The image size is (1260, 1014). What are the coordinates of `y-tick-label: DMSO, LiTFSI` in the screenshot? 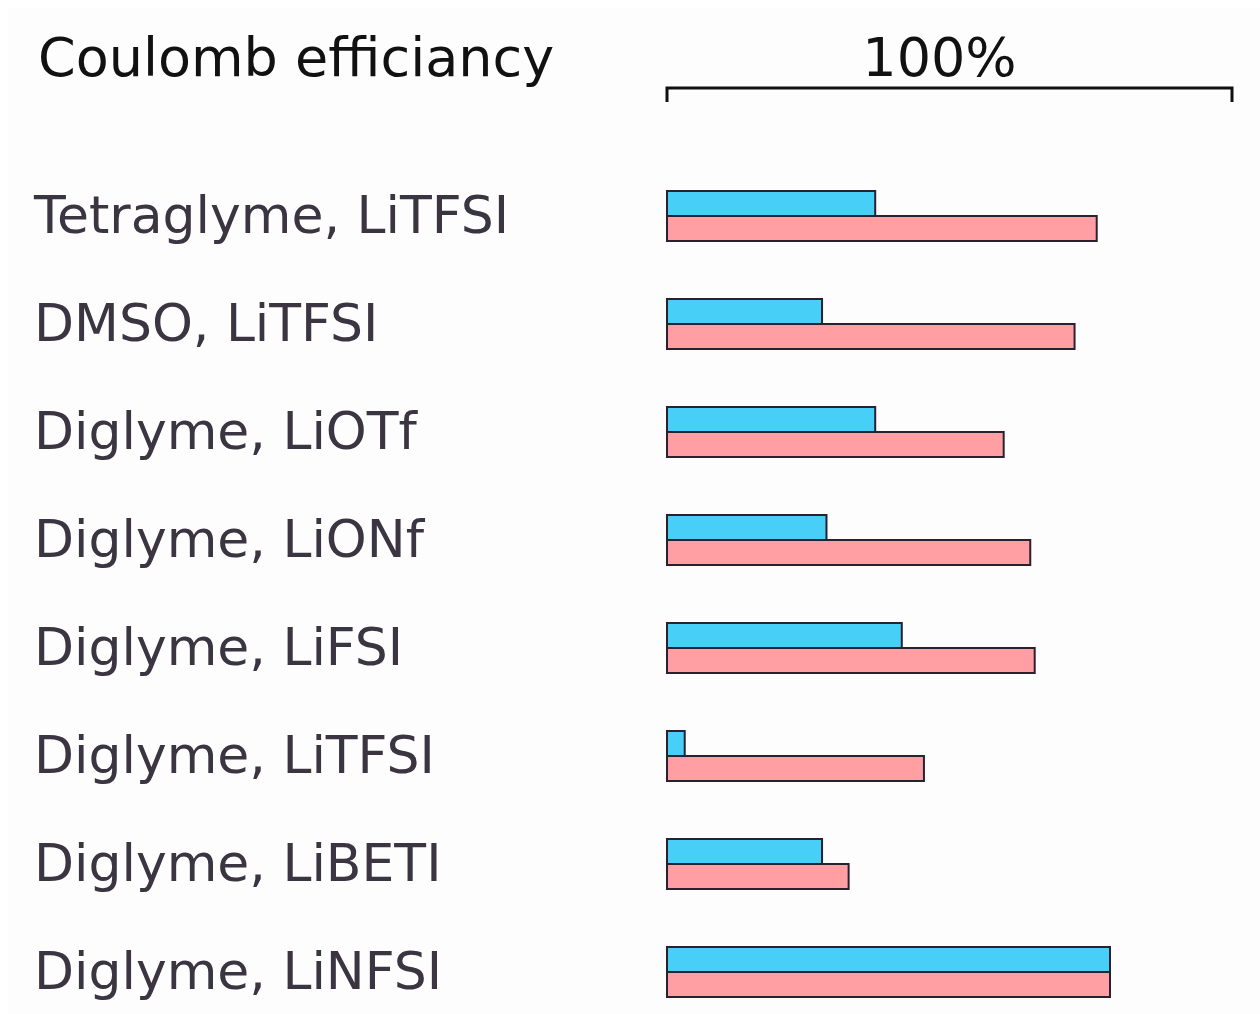 It's located at (206, 323).